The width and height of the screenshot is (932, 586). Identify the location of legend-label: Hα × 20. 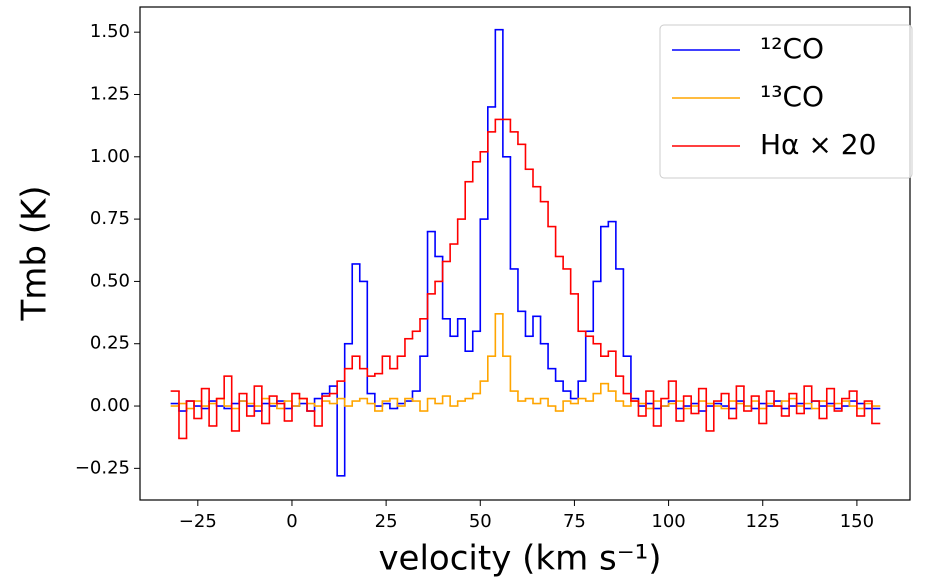
(818, 144).